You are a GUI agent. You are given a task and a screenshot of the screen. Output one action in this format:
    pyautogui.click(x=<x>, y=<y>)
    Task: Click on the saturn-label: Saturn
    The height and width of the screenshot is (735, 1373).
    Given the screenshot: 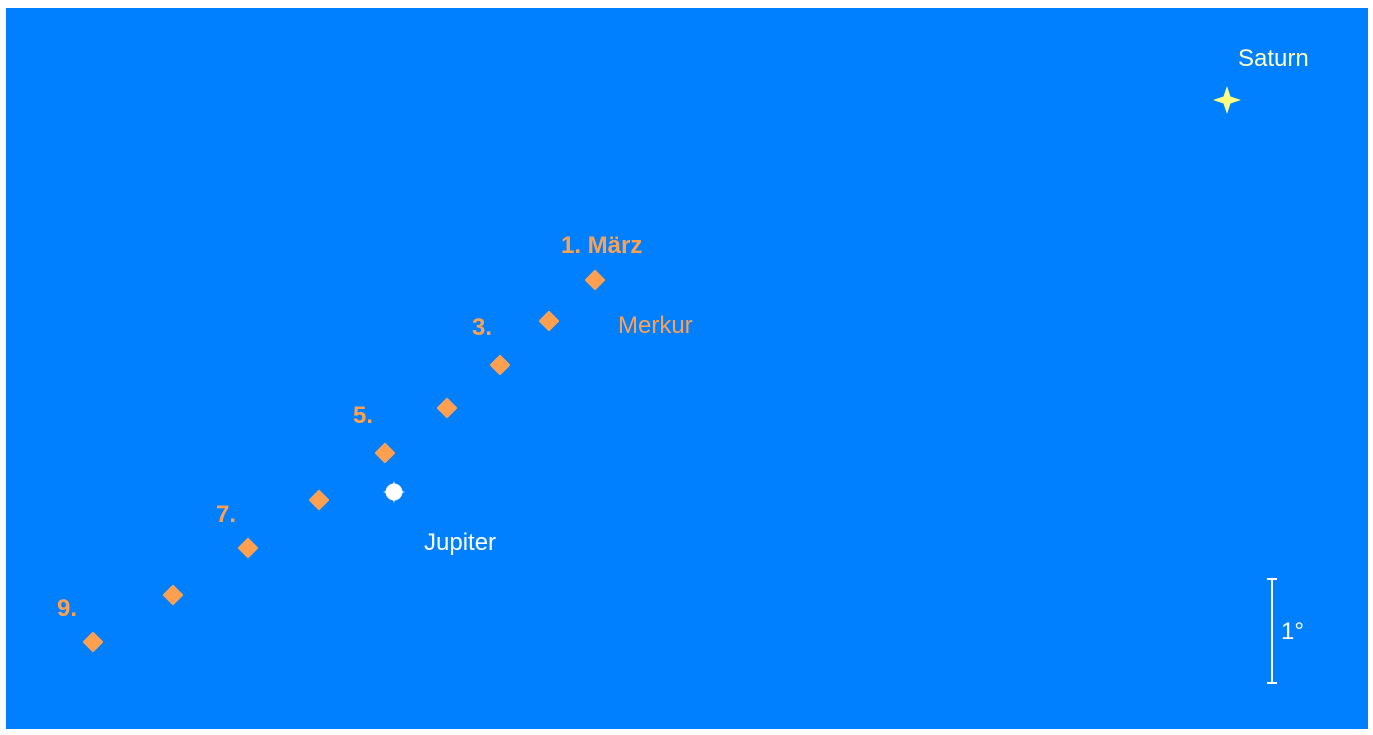 What is the action you would take?
    pyautogui.click(x=1273, y=58)
    